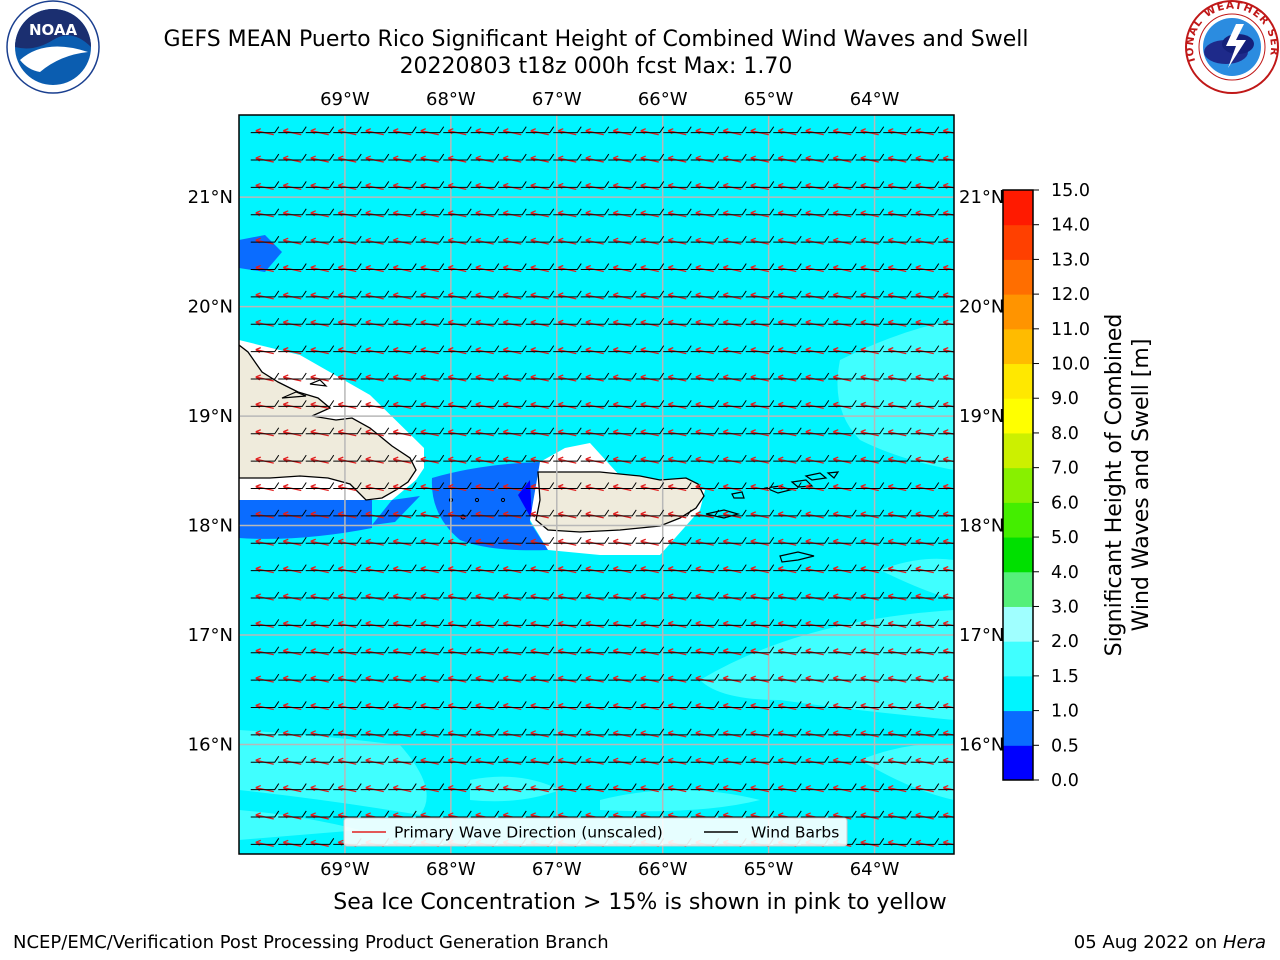 Image resolution: width=1280 pixels, height=960 pixels. Describe the element at coordinates (769, 869) in the screenshot. I see `lon-label-bottom: 65°W` at that location.